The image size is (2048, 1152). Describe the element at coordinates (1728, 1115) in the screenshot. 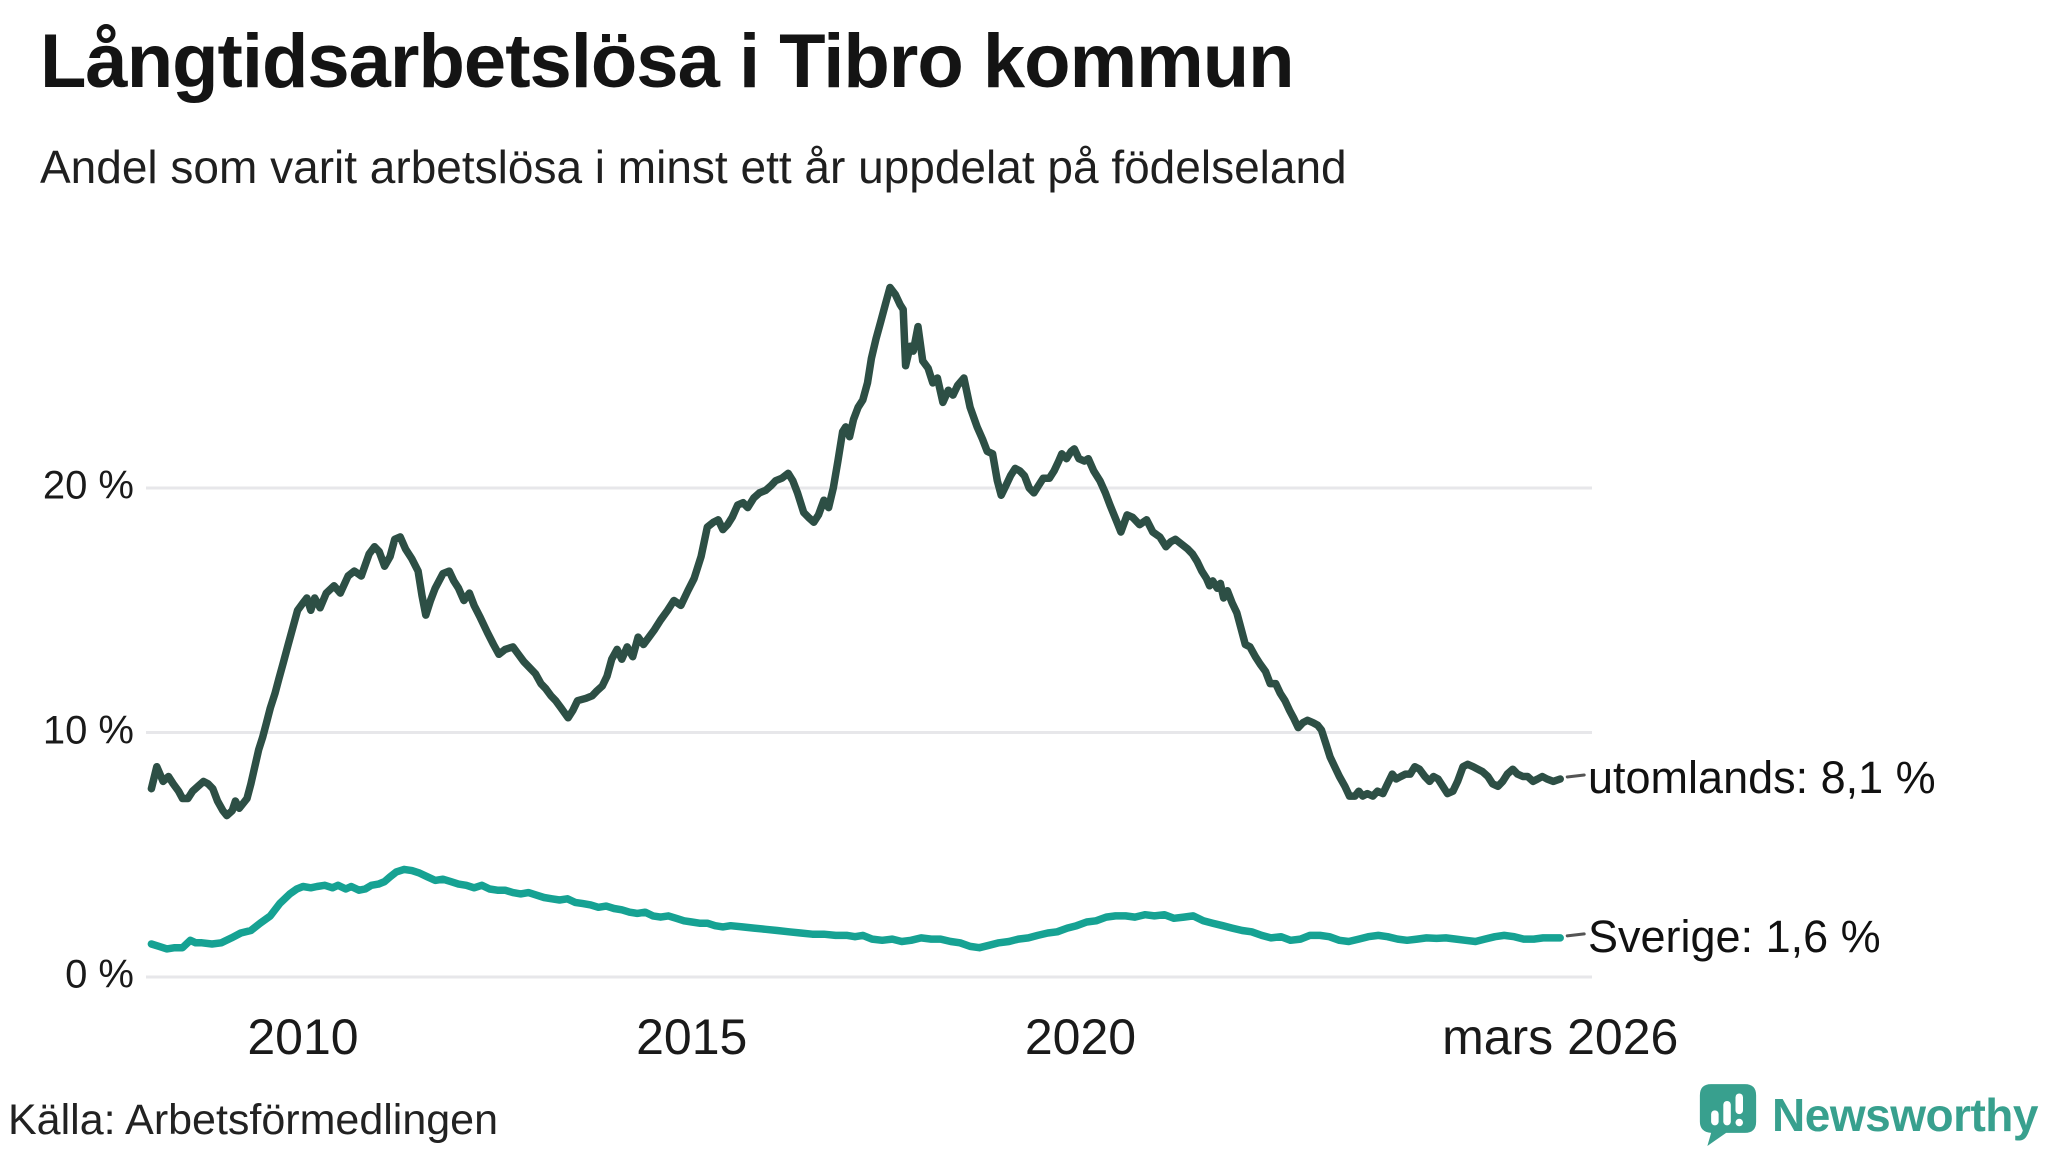

I see `newsworthy-pin-icon` at that location.